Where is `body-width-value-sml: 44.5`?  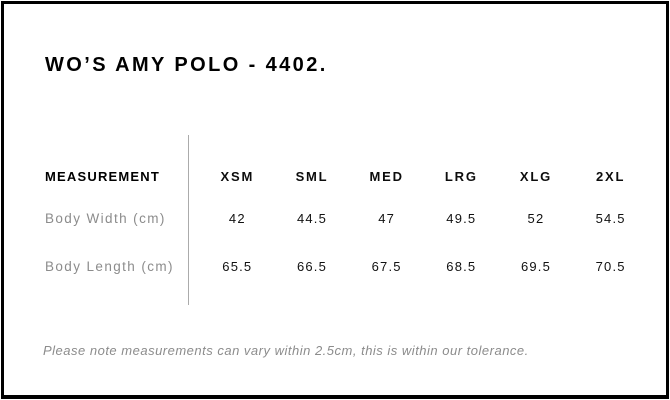
body-width-value-sml: 44.5 is located at coordinates (312, 218).